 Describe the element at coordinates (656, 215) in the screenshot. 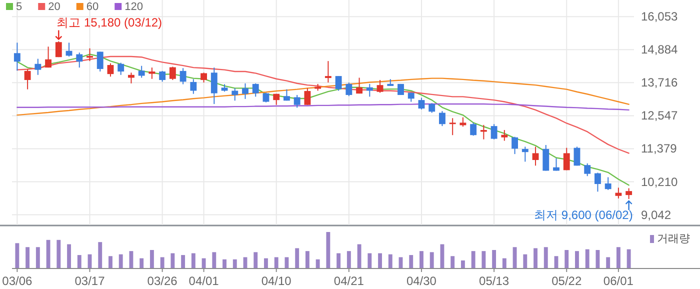

I see `y-tick-label: 9,042` at that location.